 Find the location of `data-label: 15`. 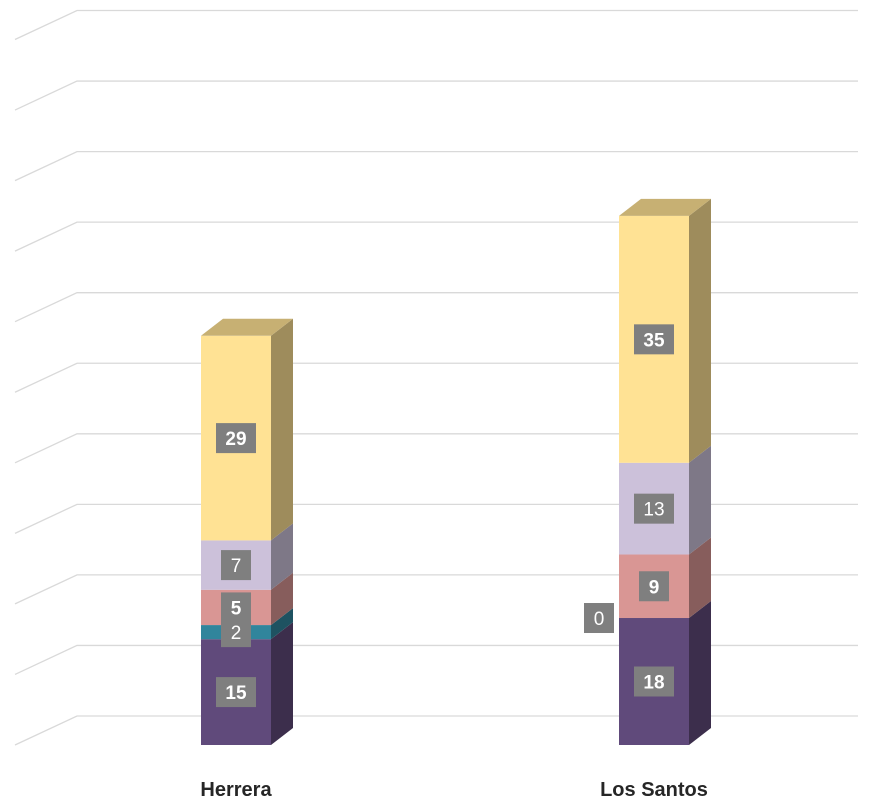

data-label: 15 is located at coordinates (236, 693).